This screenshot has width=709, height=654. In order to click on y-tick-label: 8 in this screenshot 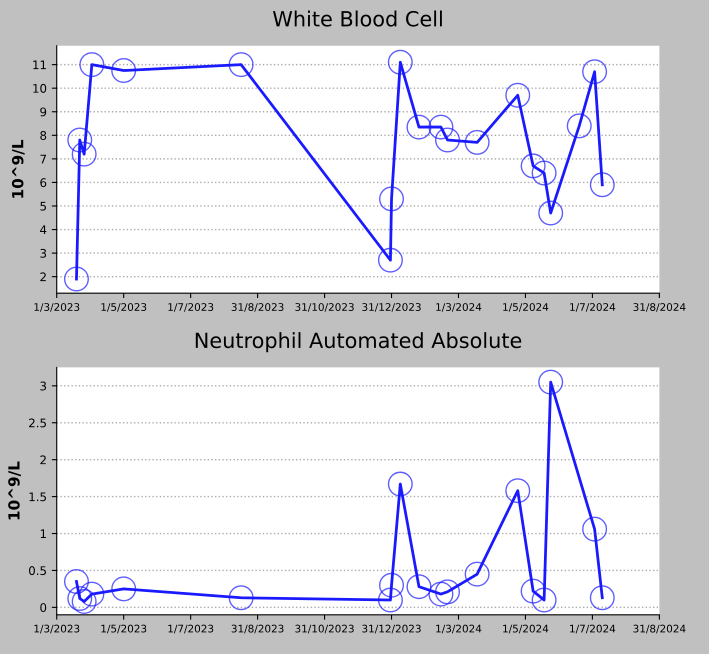, I will do `click(43, 135)`.